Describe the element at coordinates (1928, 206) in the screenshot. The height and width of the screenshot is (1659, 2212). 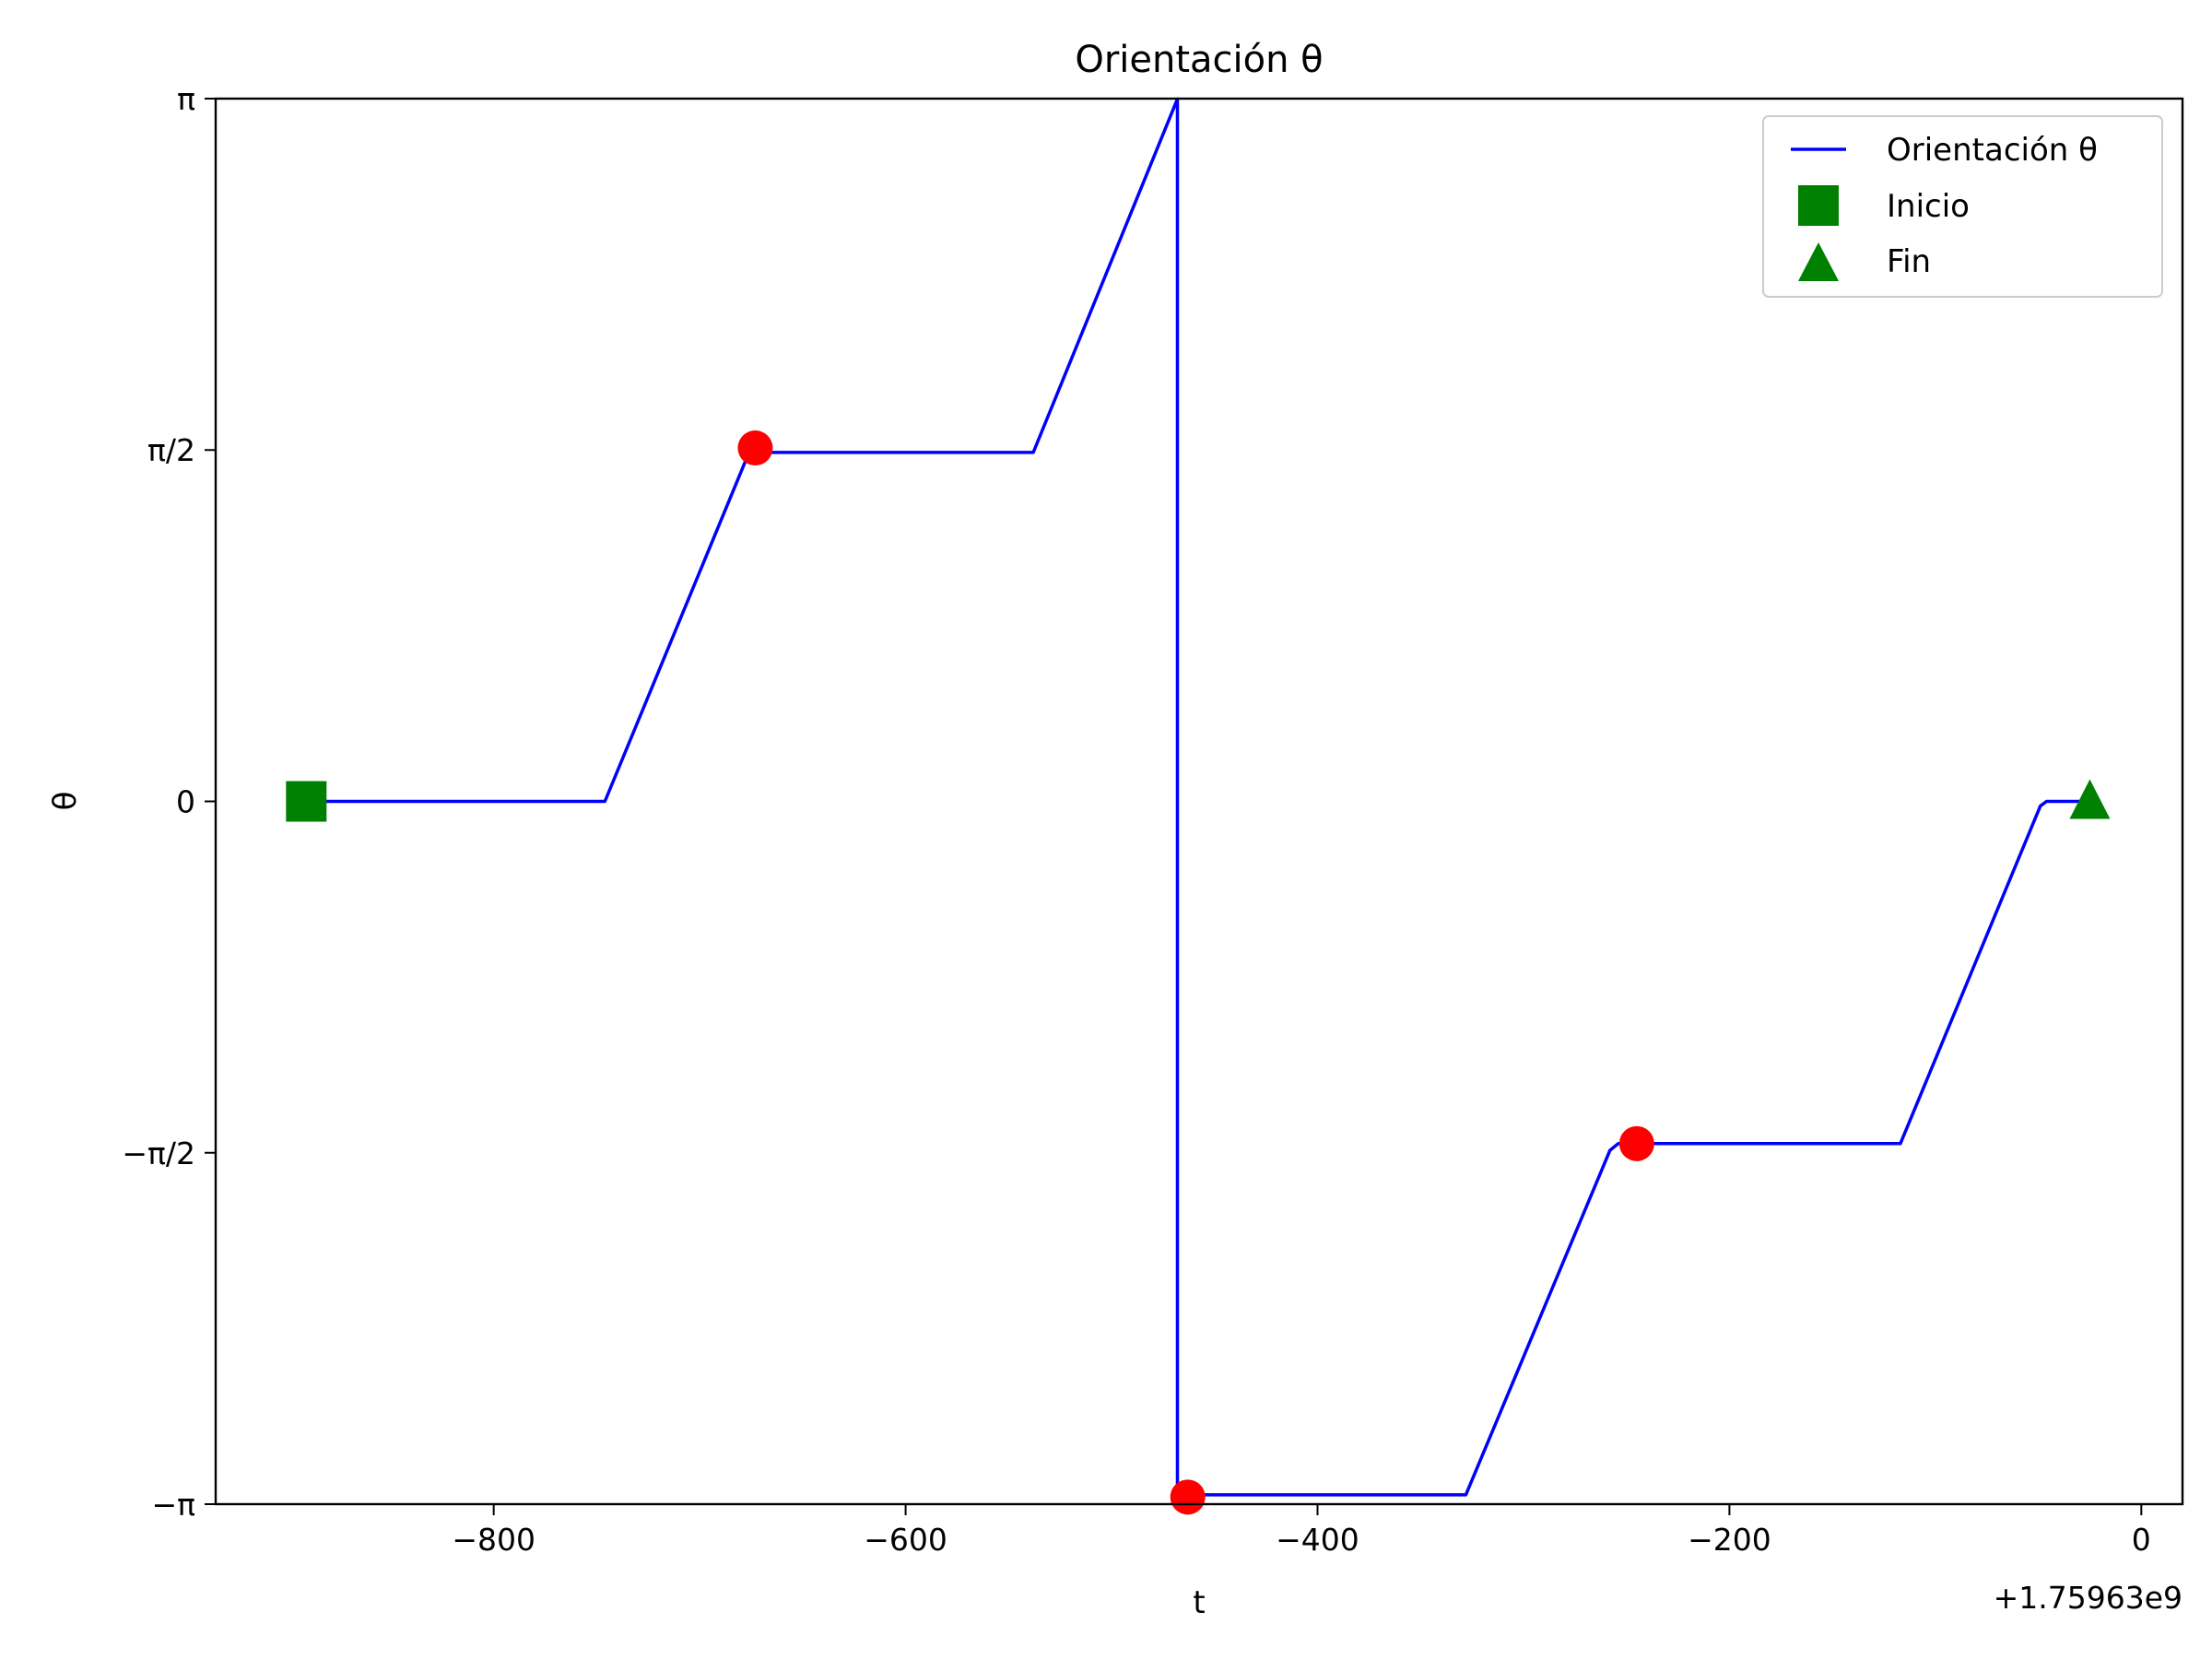
I see `legend-label-inicio: Inicio` at that location.